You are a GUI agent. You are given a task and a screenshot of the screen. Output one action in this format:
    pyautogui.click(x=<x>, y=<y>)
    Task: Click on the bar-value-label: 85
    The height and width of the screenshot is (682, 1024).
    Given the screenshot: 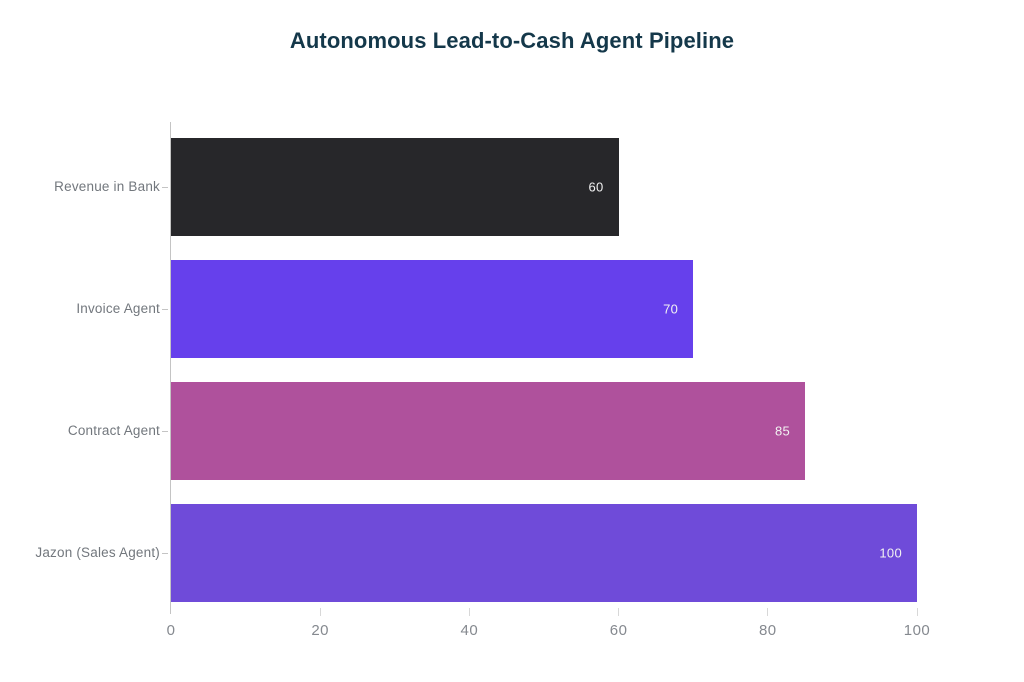 What is the action you would take?
    pyautogui.click(x=783, y=431)
    